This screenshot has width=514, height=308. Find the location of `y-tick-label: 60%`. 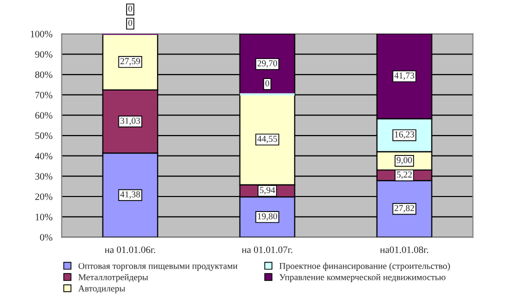

y-tick-label: 60% is located at coordinates (43, 115).